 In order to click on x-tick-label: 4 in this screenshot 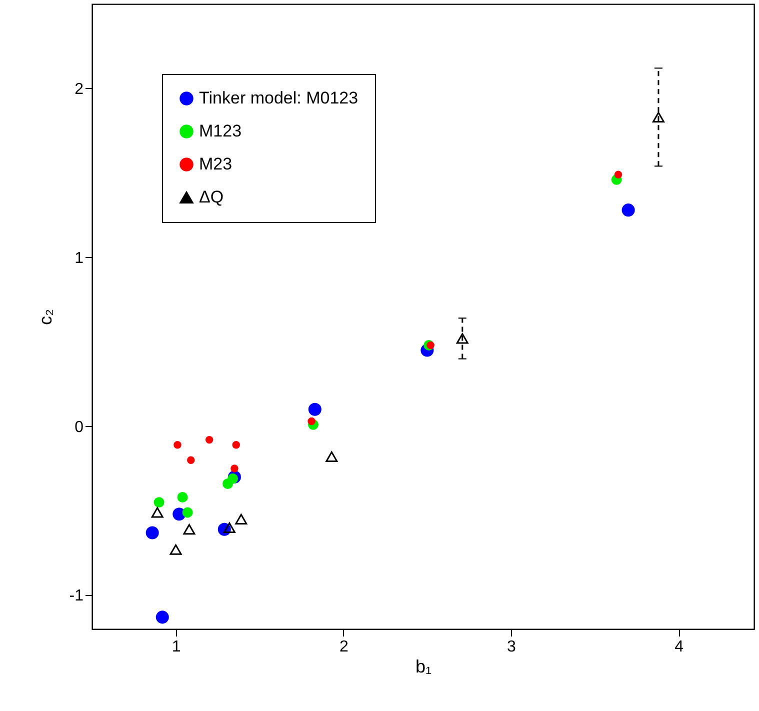, I will do `click(679, 647)`.